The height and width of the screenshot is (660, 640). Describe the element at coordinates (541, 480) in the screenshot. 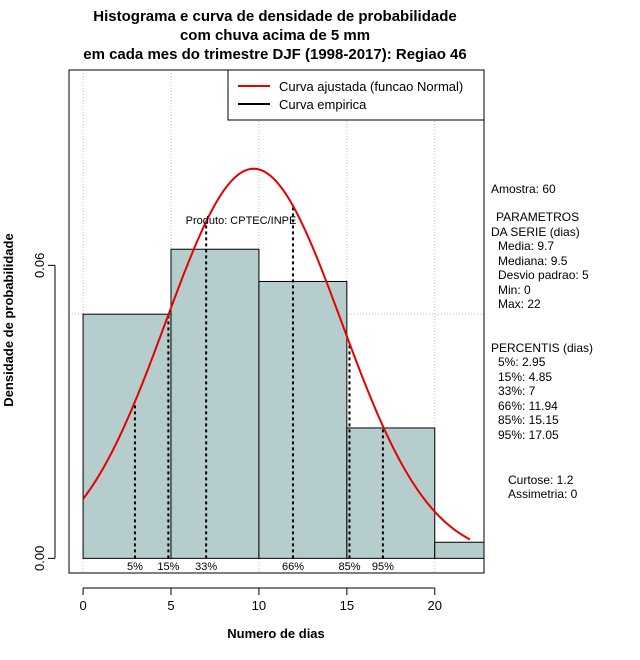

I see `kurtosis: Curtose: 1.2` at that location.